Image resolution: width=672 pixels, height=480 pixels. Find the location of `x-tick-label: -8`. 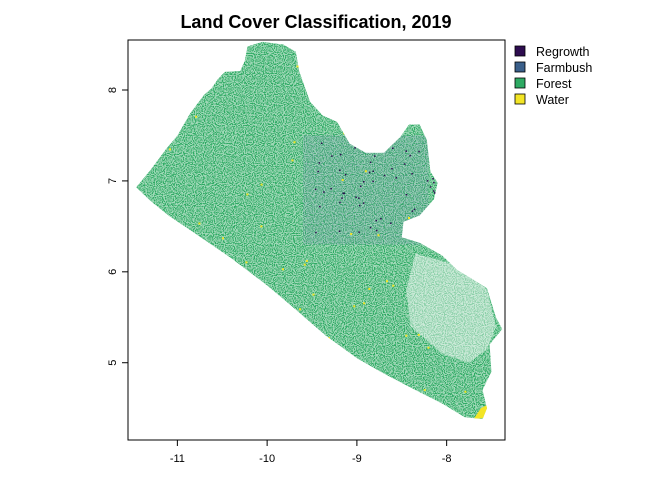

x-tick-label: -8 is located at coordinates (447, 459).